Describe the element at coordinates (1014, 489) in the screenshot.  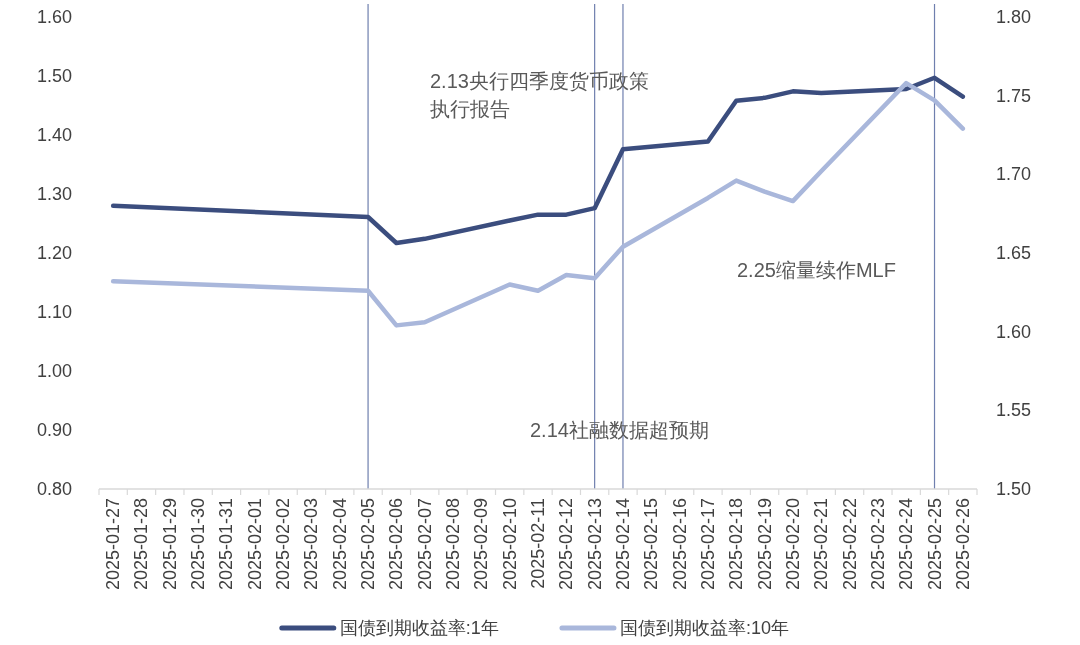
I see `y2-tick-label: 1.50` at that location.